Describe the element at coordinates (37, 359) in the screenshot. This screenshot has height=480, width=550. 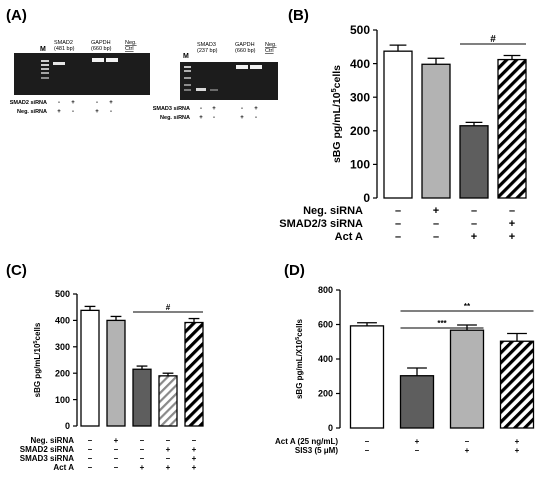
I see `y-axis-label: sBG pg/mL/105cells` at that location.